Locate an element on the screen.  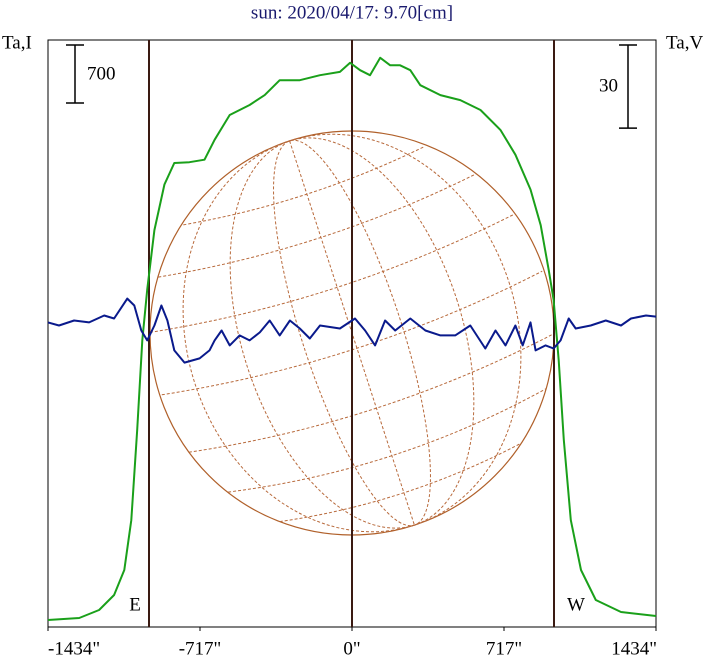
chart-title: sun: 2020/04/17: 9.70[cm] is located at coordinates (352, 12).